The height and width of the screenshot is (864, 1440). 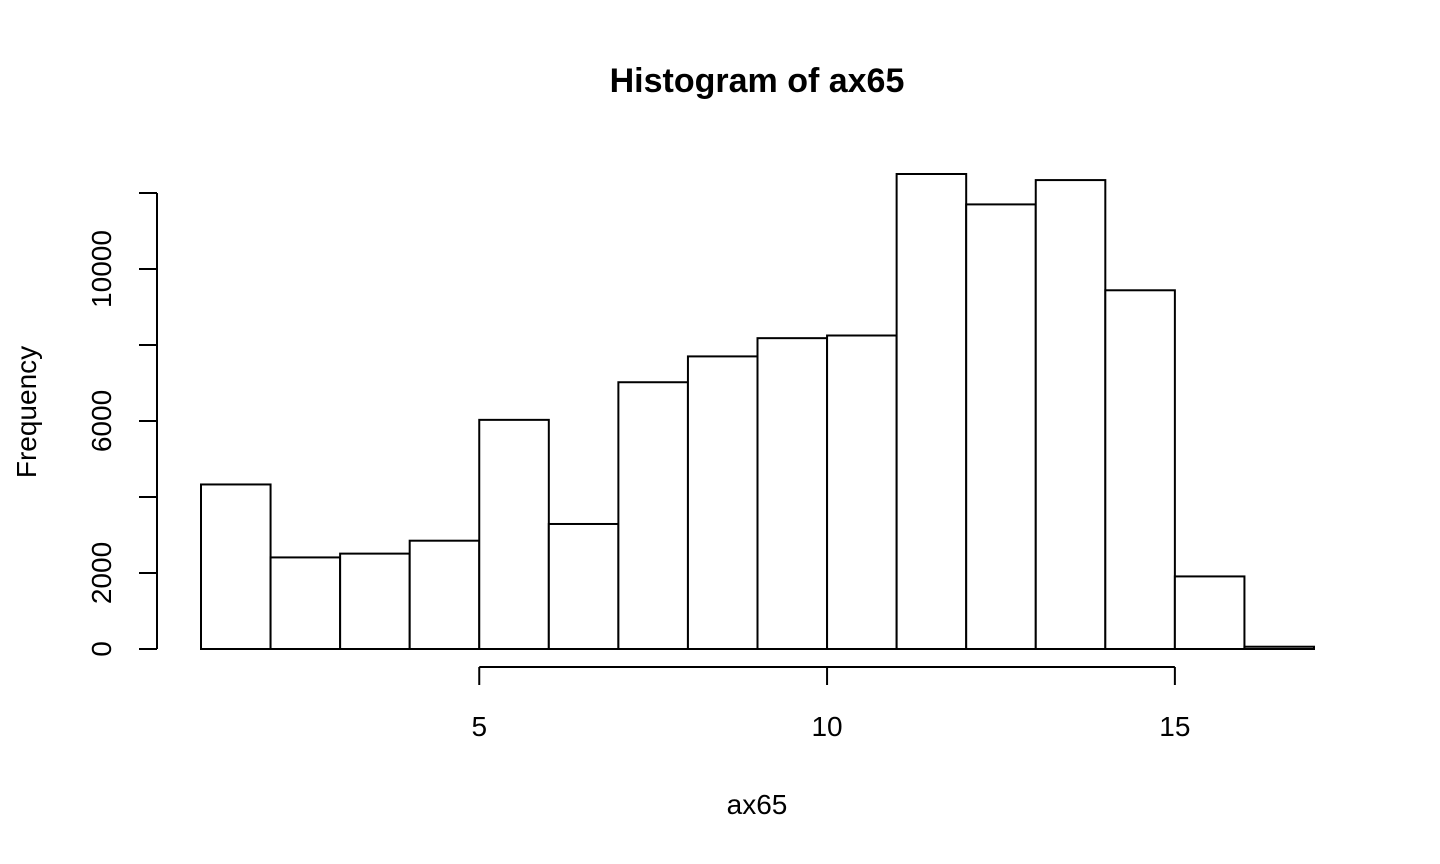 What do you see at coordinates (479, 726) in the screenshot?
I see `x-tick-label: 5` at bounding box center [479, 726].